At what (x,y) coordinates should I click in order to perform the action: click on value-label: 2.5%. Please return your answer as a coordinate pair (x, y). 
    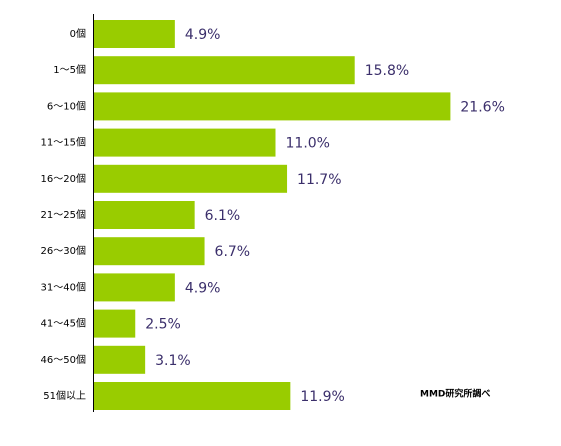
    Looking at the image, I should click on (163, 325).